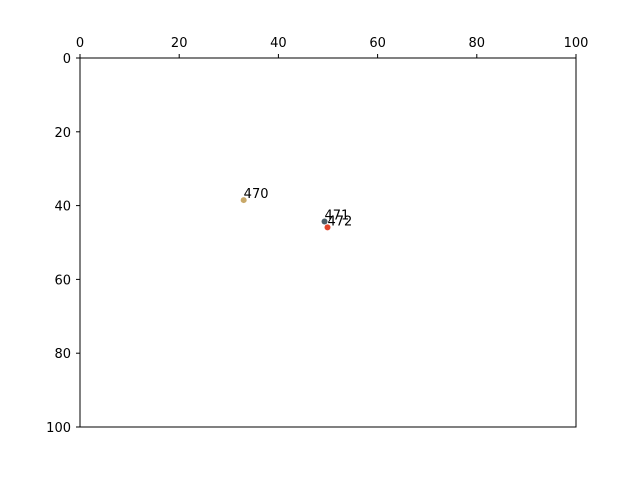  What do you see at coordinates (337, 215) in the screenshot?
I see `data-point-label-471: 471` at bounding box center [337, 215].